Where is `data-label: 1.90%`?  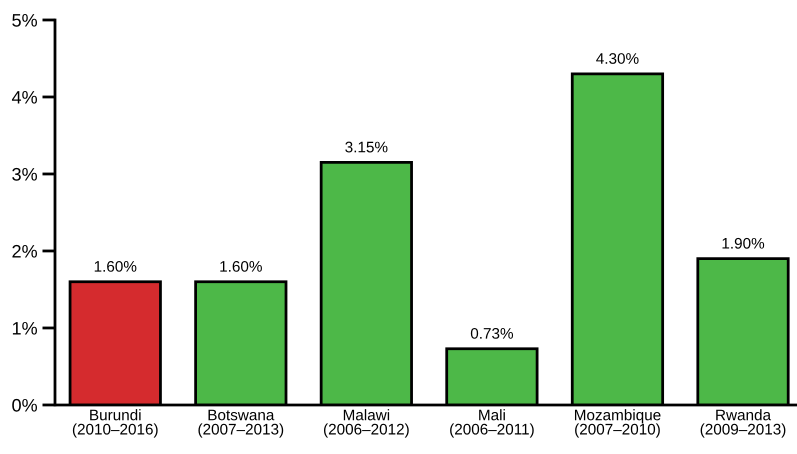
data-label: 1.90% is located at coordinates (743, 243).